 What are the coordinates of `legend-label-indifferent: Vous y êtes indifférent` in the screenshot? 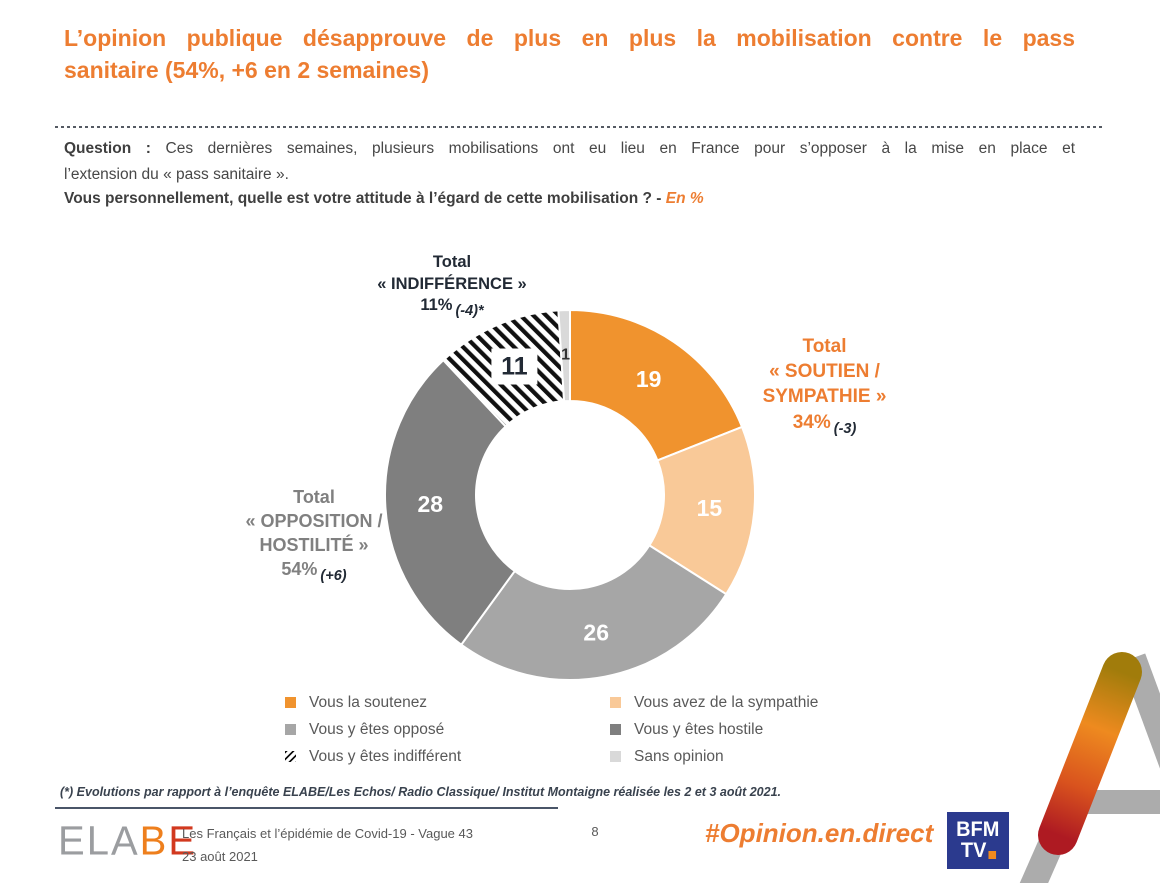 It's located at (385, 756).